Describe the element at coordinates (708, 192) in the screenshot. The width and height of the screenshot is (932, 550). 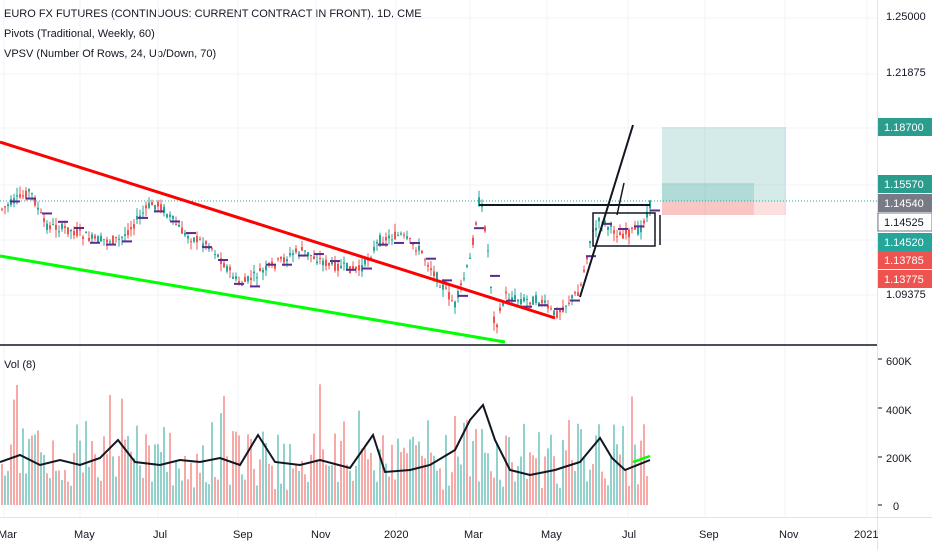
I see `target-zone-inner` at that location.